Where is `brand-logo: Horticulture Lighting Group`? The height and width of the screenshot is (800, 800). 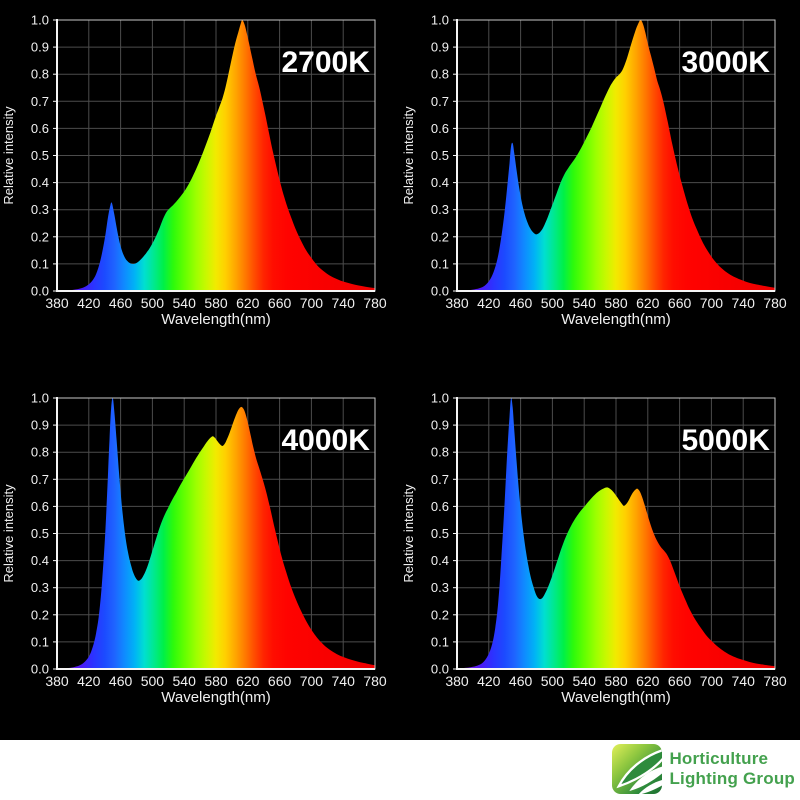
brand-logo: Horticulture Lighting Group is located at coordinates (703, 769).